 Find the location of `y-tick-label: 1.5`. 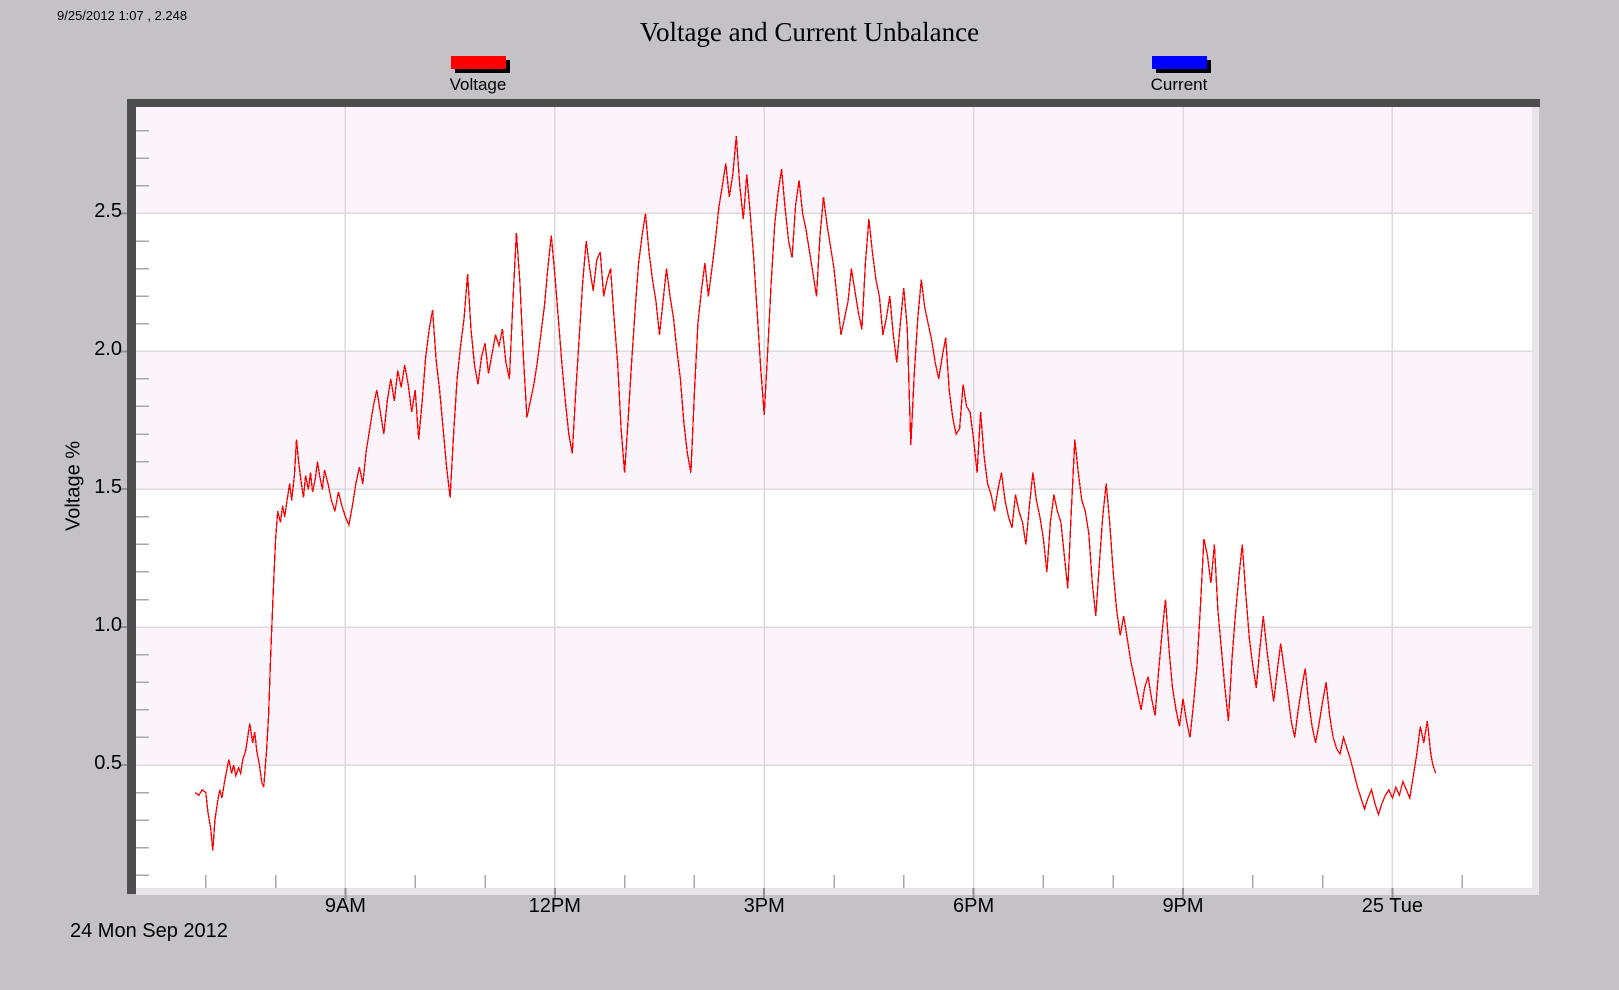

y-tick-label: 1.5 is located at coordinates (108, 487).